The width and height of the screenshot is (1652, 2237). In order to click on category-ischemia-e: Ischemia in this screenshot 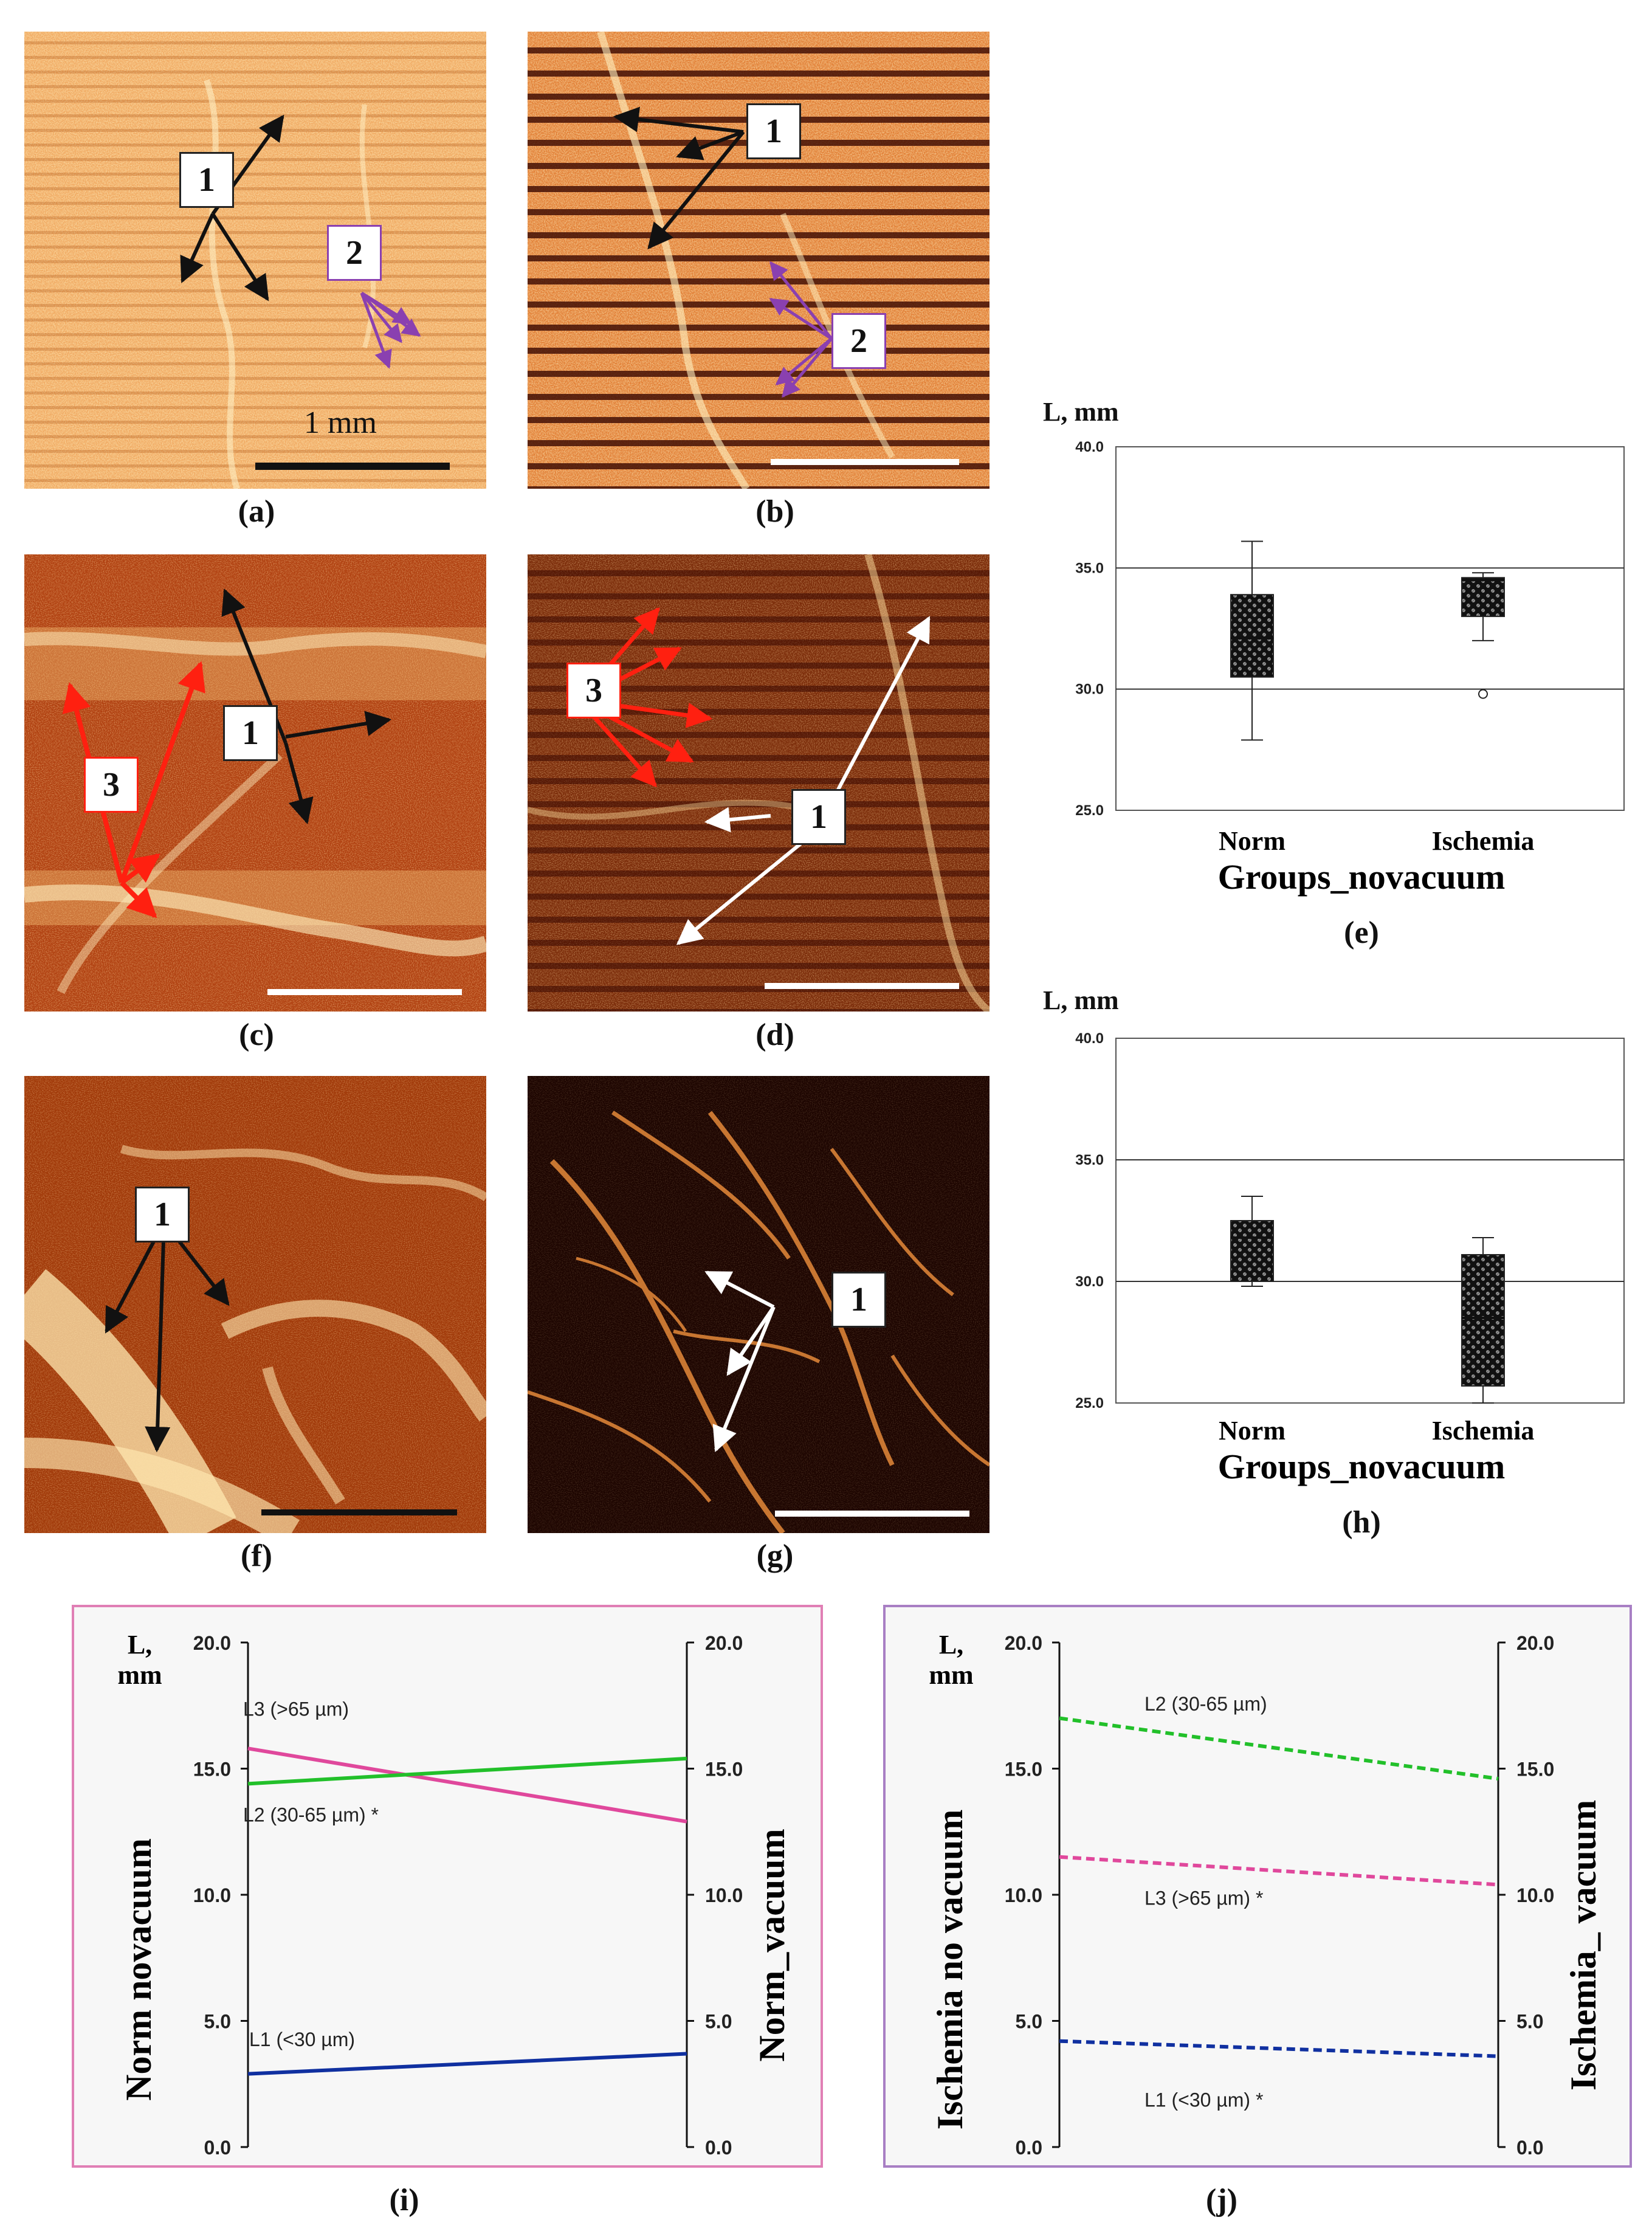, I will do `click(1483, 841)`.